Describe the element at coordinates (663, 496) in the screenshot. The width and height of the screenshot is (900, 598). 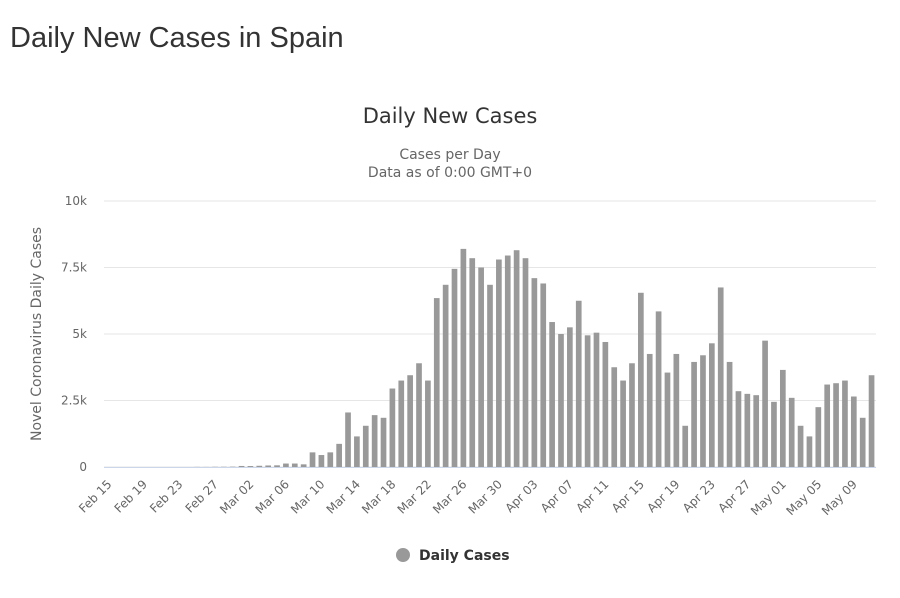
I see `x-tick-label: Apr 19` at that location.